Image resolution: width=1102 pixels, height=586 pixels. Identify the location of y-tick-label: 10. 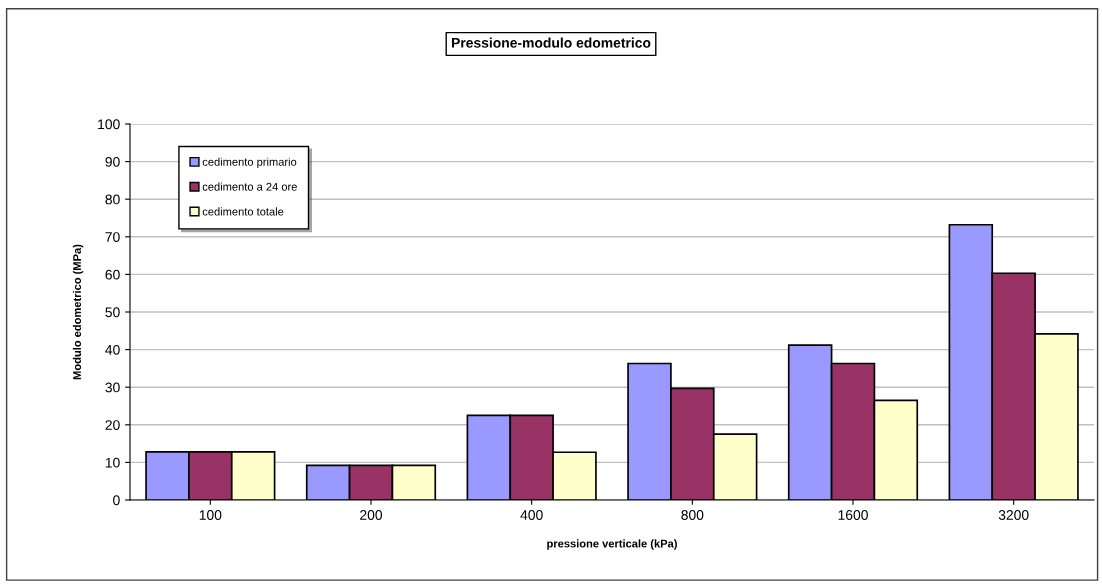
(112, 462).